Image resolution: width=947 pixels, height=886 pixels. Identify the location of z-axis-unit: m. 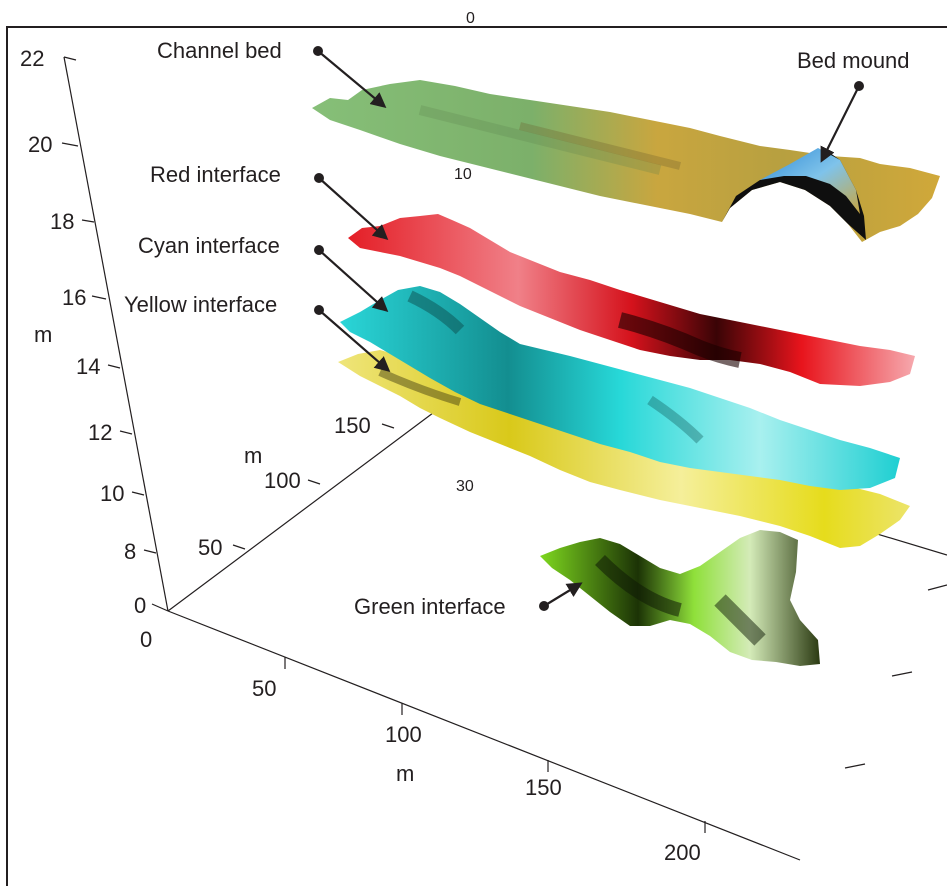
(43, 334).